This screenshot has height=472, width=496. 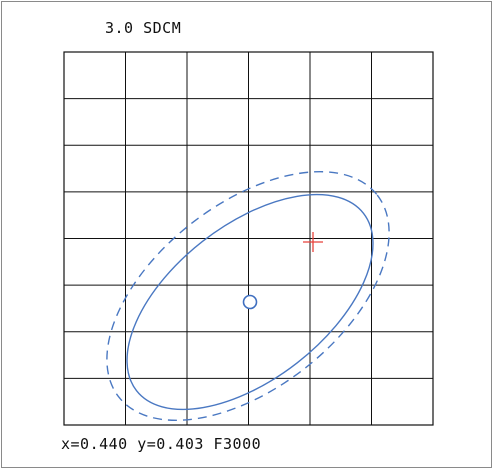 What do you see at coordinates (161, 444) in the screenshot?
I see `coordinate-readout: x=0.440 y=0.403 F3000` at bounding box center [161, 444].